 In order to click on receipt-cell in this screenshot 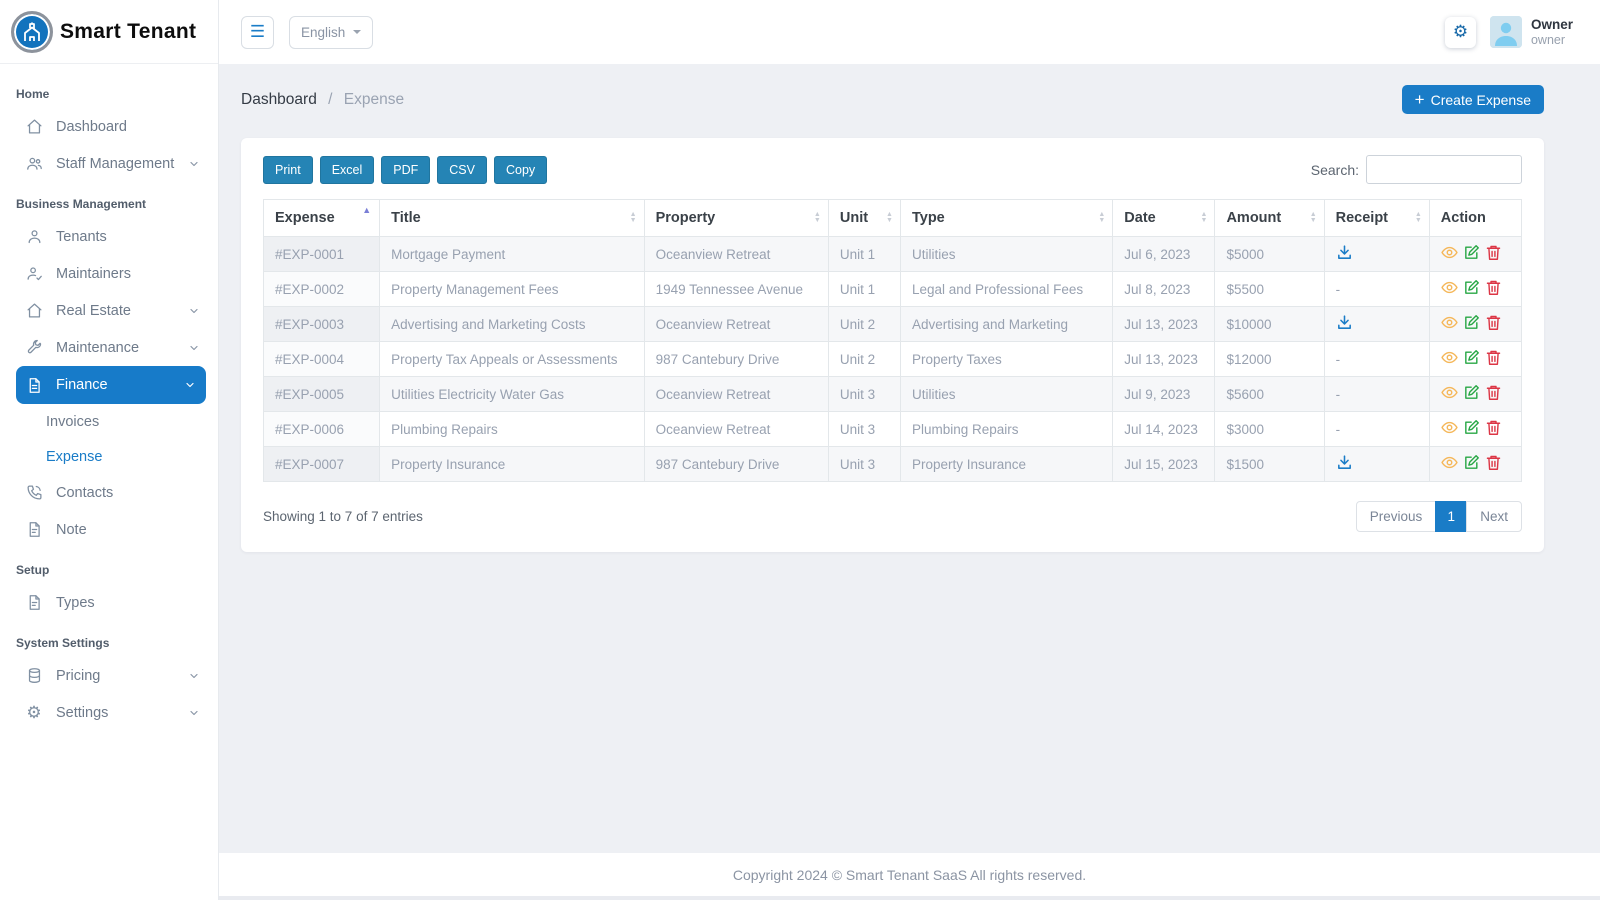, I will do `click(1376, 324)`.